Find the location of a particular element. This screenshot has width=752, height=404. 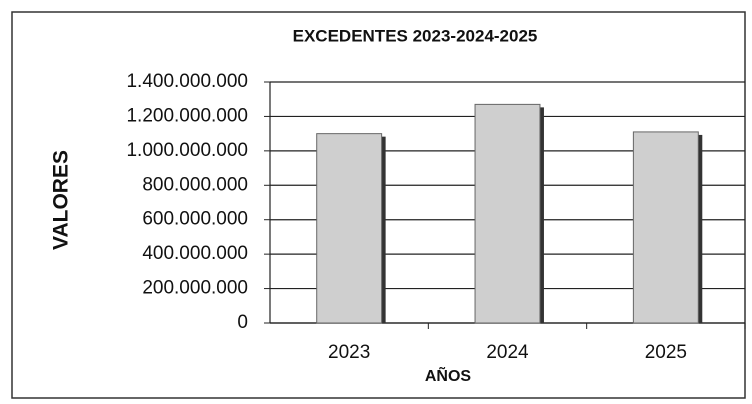

x-tick-label: 2024 is located at coordinates (507, 352).